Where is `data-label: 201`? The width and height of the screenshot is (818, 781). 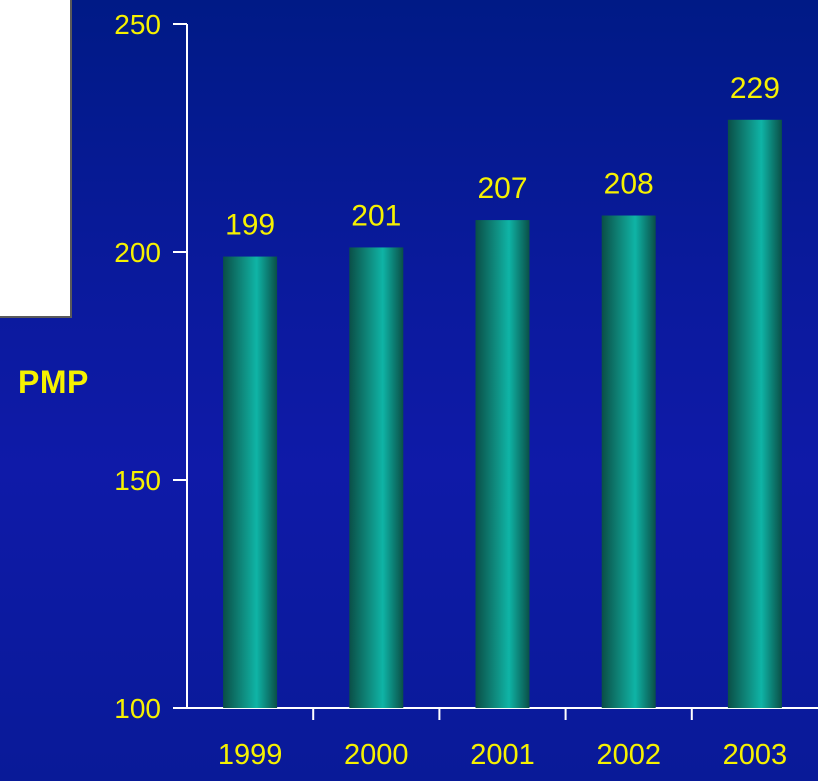 data-label: 201 is located at coordinates (376, 215).